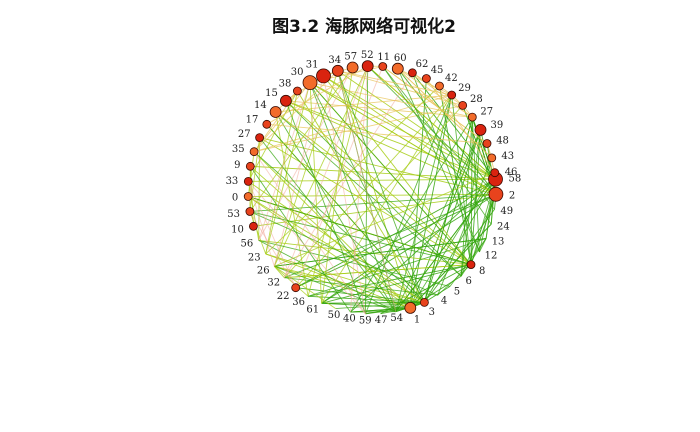 The width and height of the screenshot is (700, 432). Describe the element at coordinates (297, 72) in the screenshot. I see `node-label-30: 30` at that location.